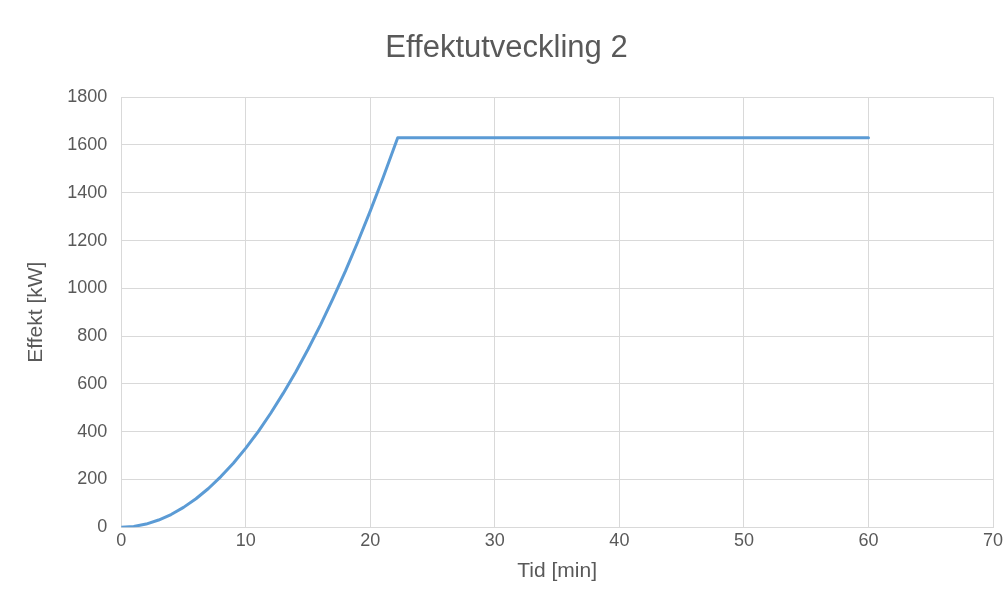  I want to click on x-axis-title: Tid [min], so click(557, 570).